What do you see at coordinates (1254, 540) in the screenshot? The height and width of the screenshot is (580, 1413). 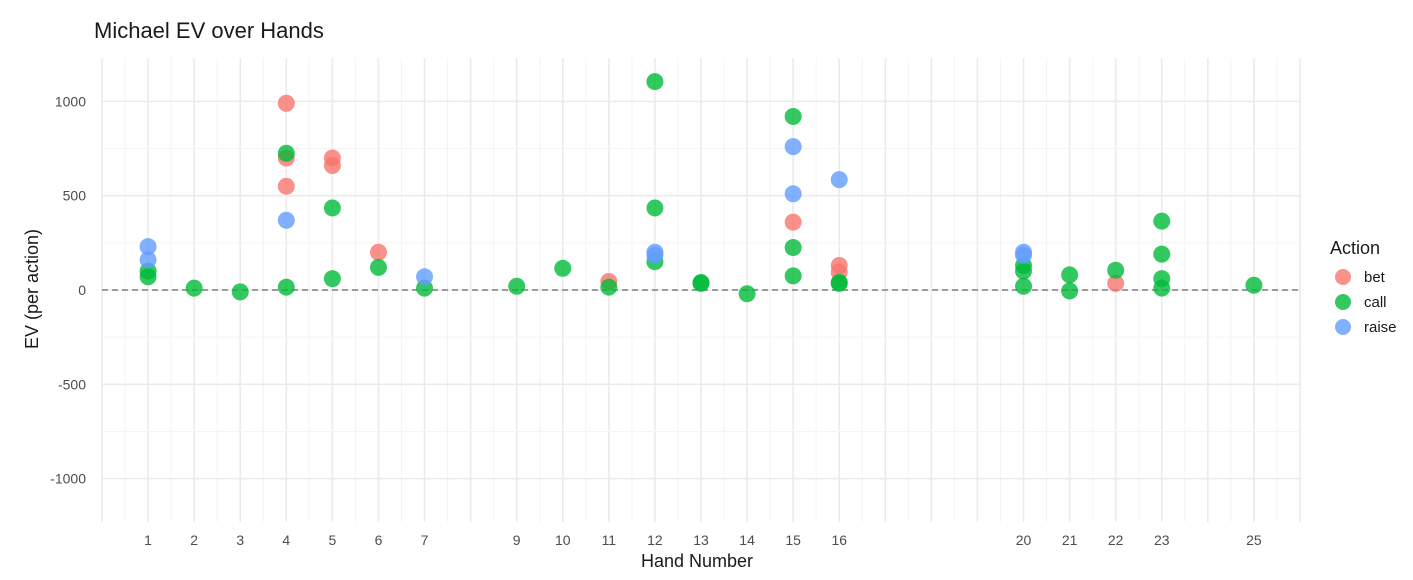 I see `x-tick-label: 25` at bounding box center [1254, 540].